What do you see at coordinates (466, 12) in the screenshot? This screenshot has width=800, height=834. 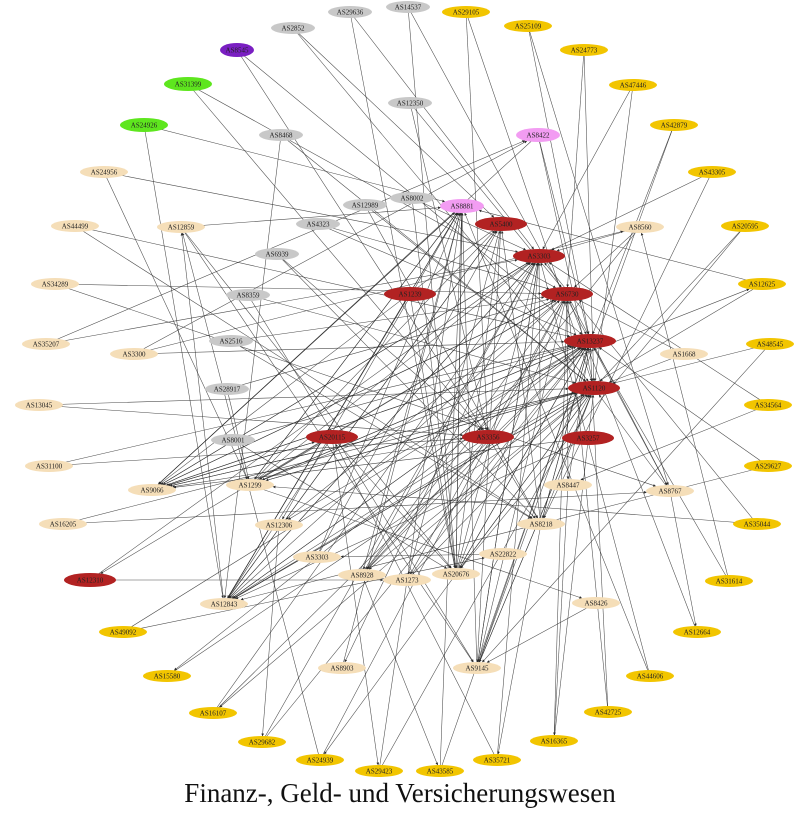 I see `node-AS29105: AS29105` at bounding box center [466, 12].